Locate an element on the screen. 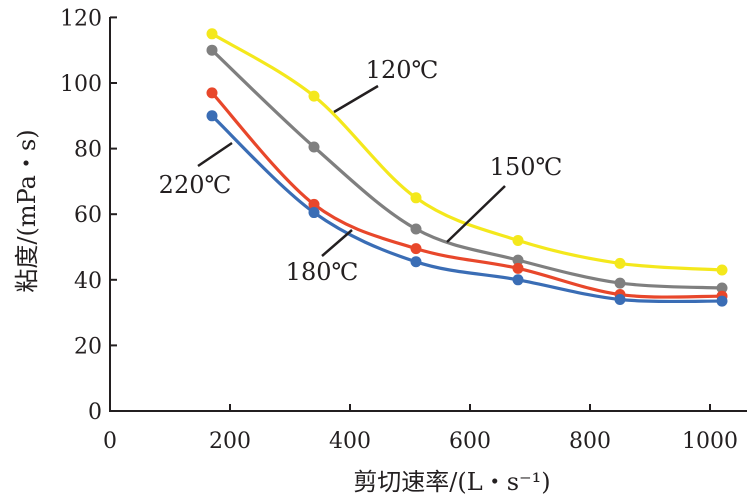 This screenshot has height=503, width=748. x-tick-label: 200 is located at coordinates (230, 441).